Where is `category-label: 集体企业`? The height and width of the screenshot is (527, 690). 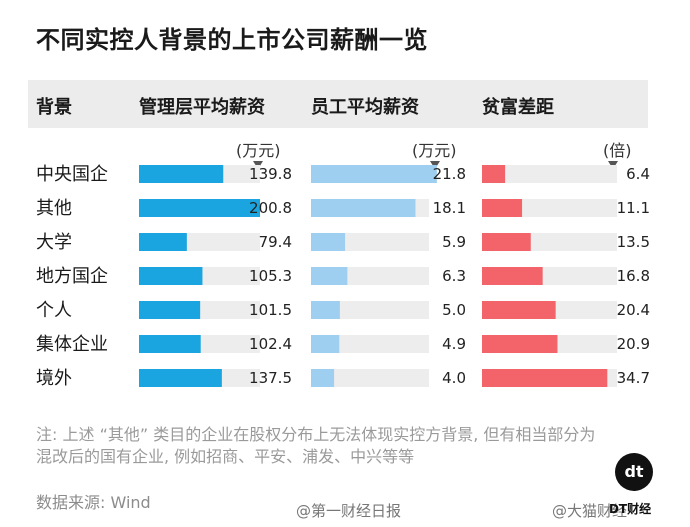 category-label: 集体企业 is located at coordinates (72, 344).